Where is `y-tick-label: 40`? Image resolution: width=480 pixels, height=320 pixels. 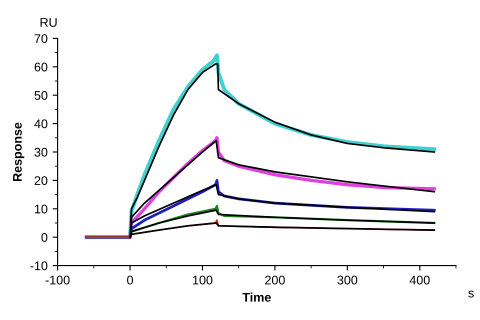
y-tick-label: 40 is located at coordinates (41, 123).